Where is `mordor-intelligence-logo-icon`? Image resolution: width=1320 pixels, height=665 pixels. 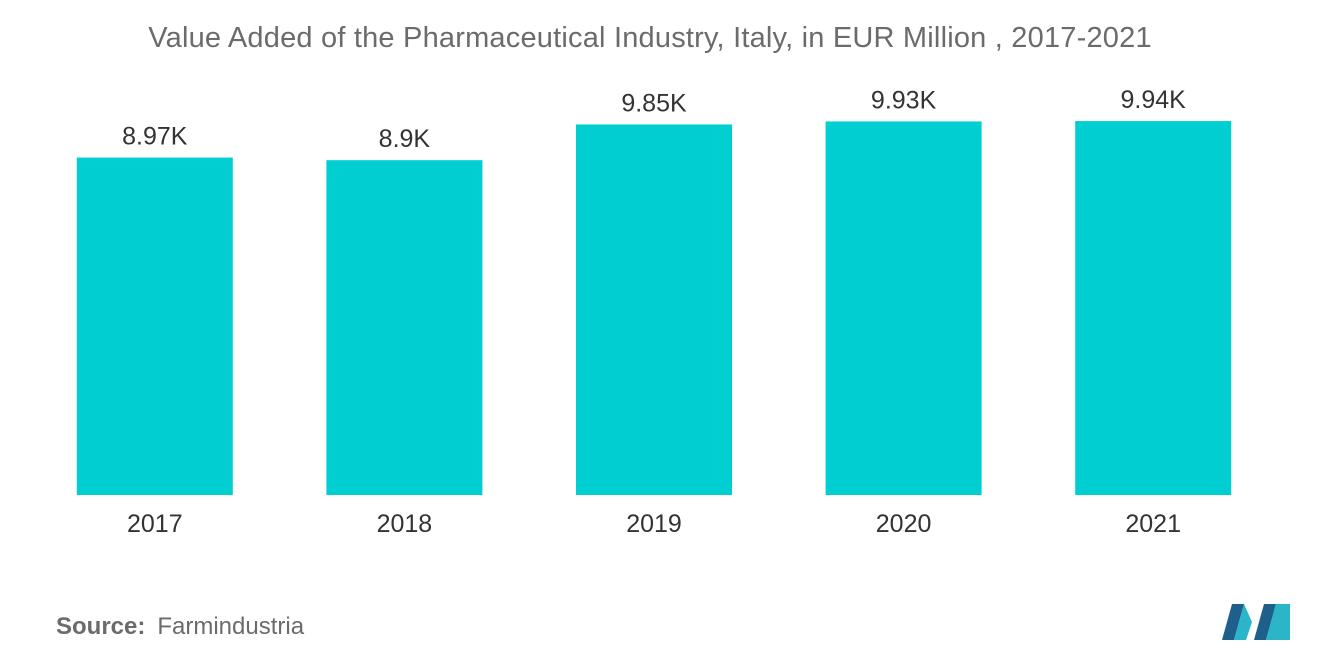 mordor-intelligence-logo-icon is located at coordinates (1256, 622).